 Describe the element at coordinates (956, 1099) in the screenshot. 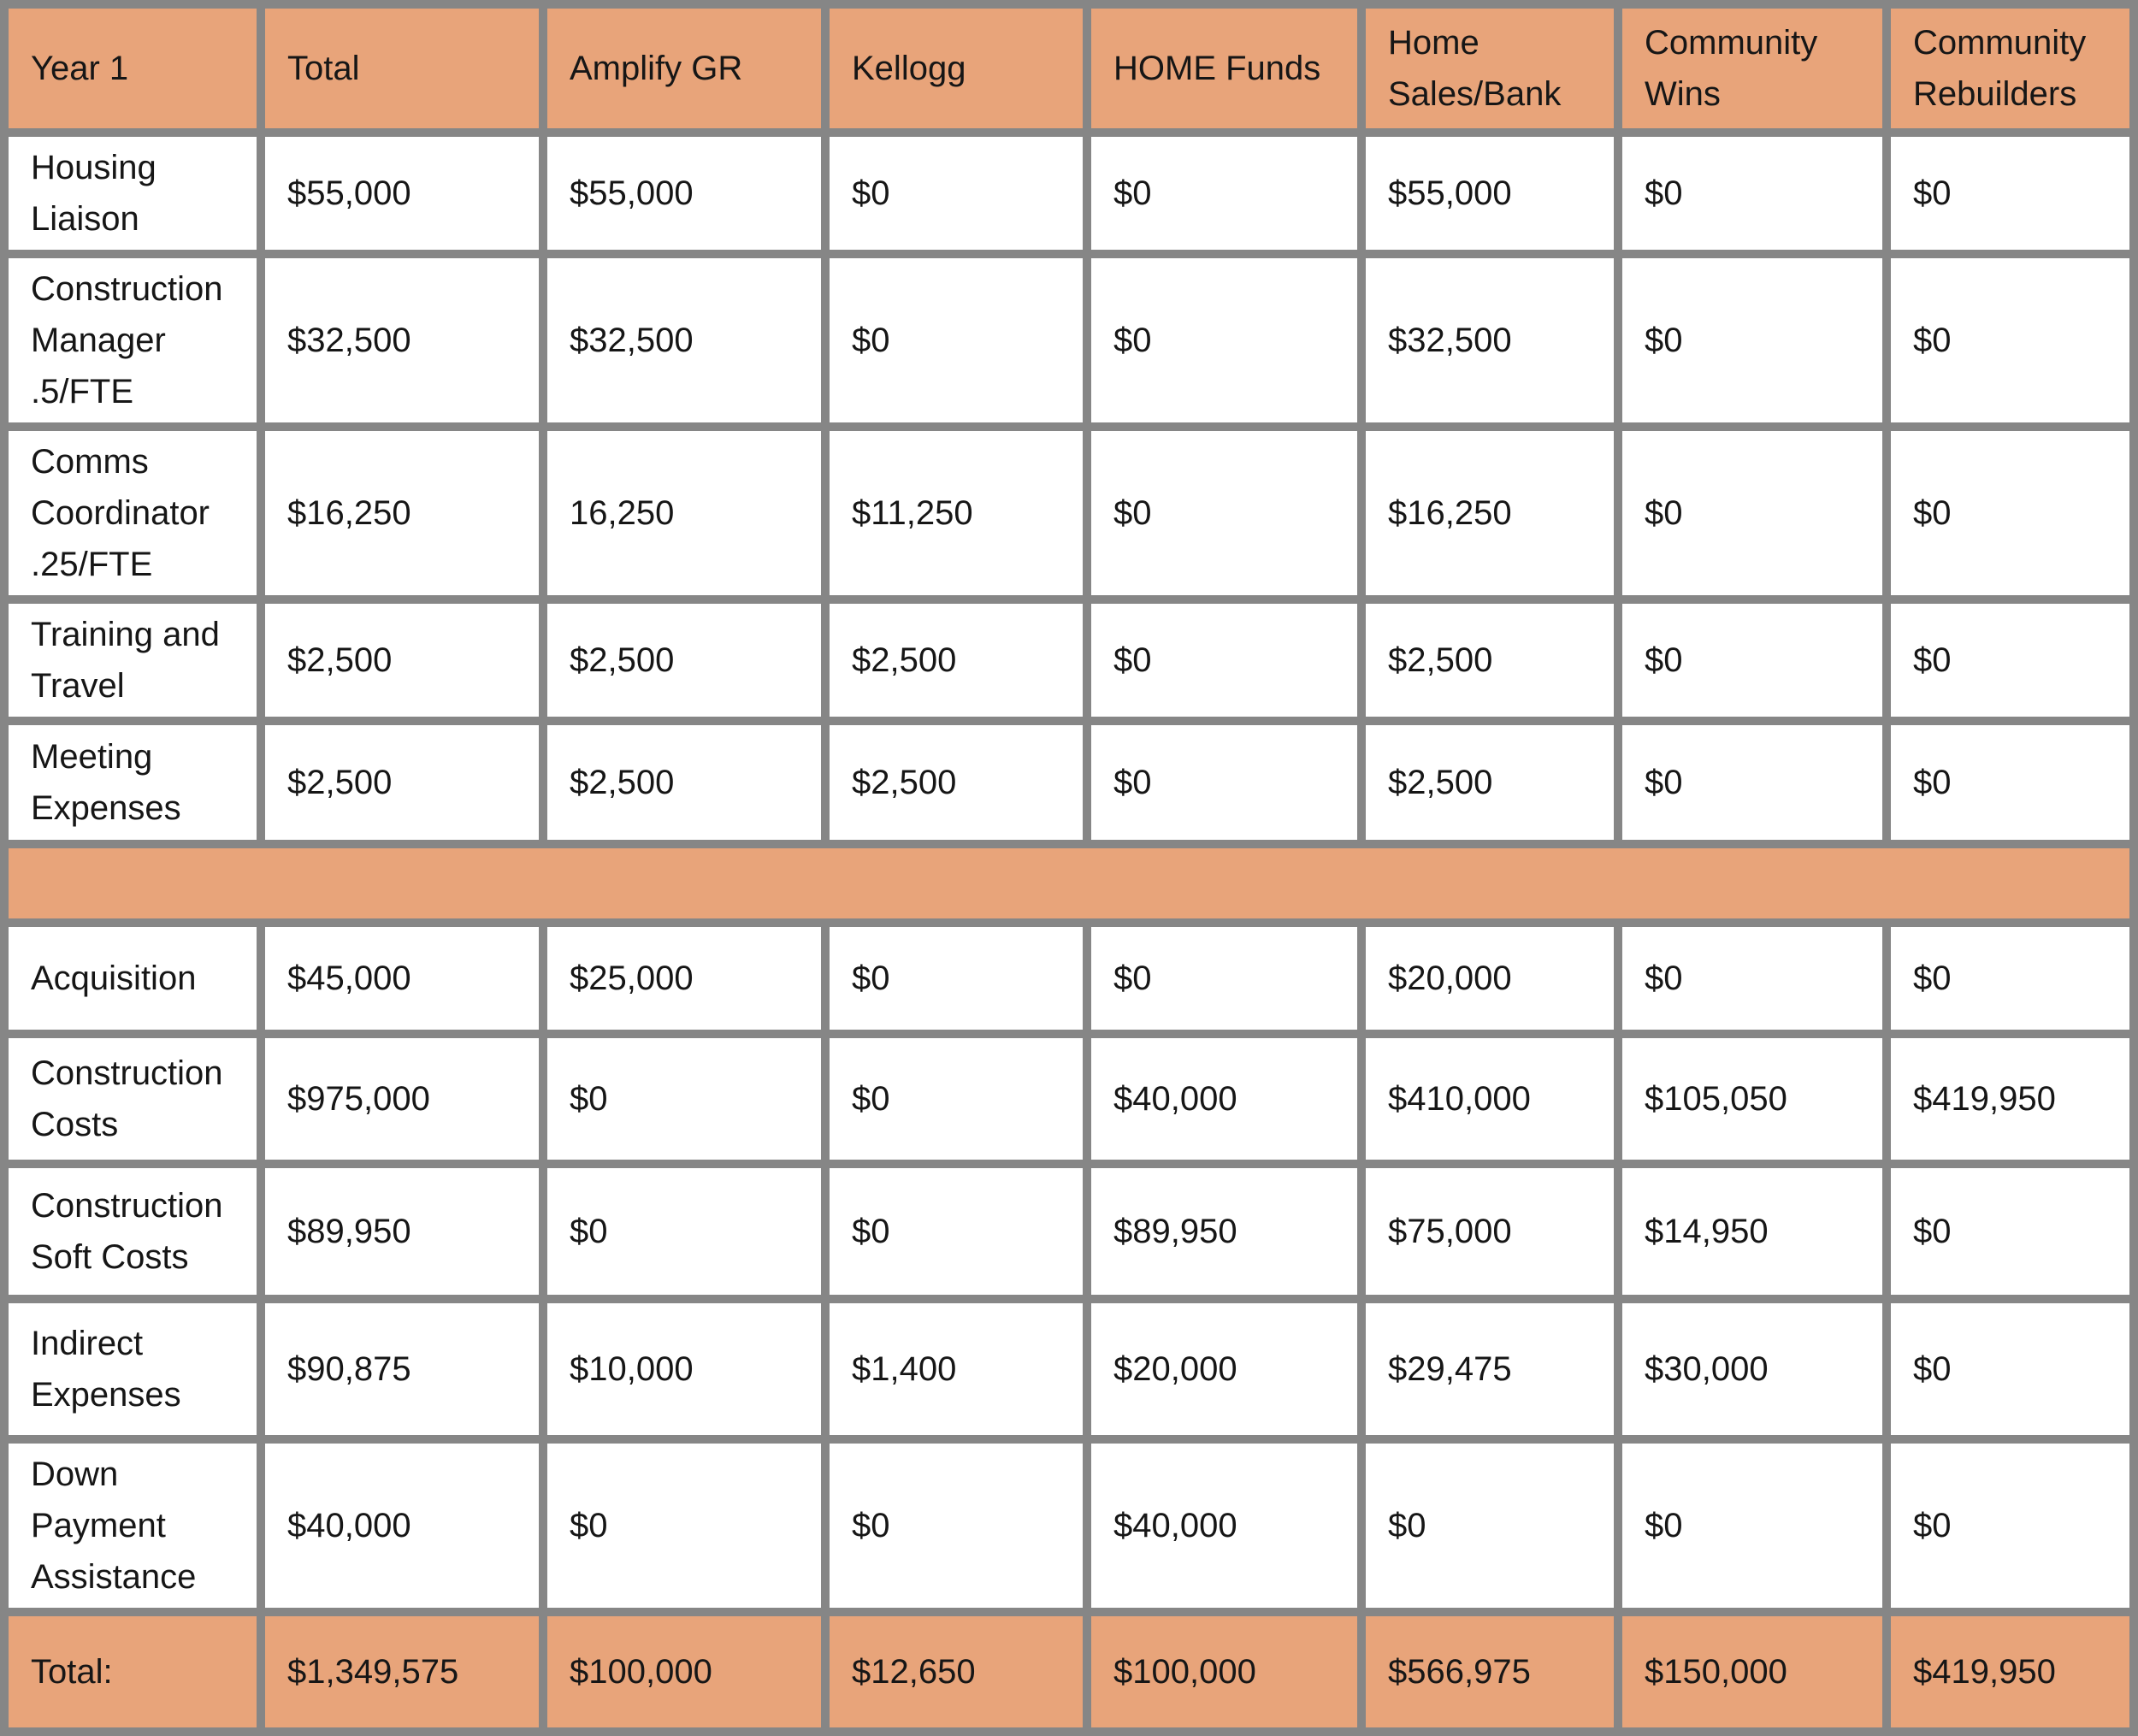

I see `cell-construction-costs-kellogg: $0` at that location.